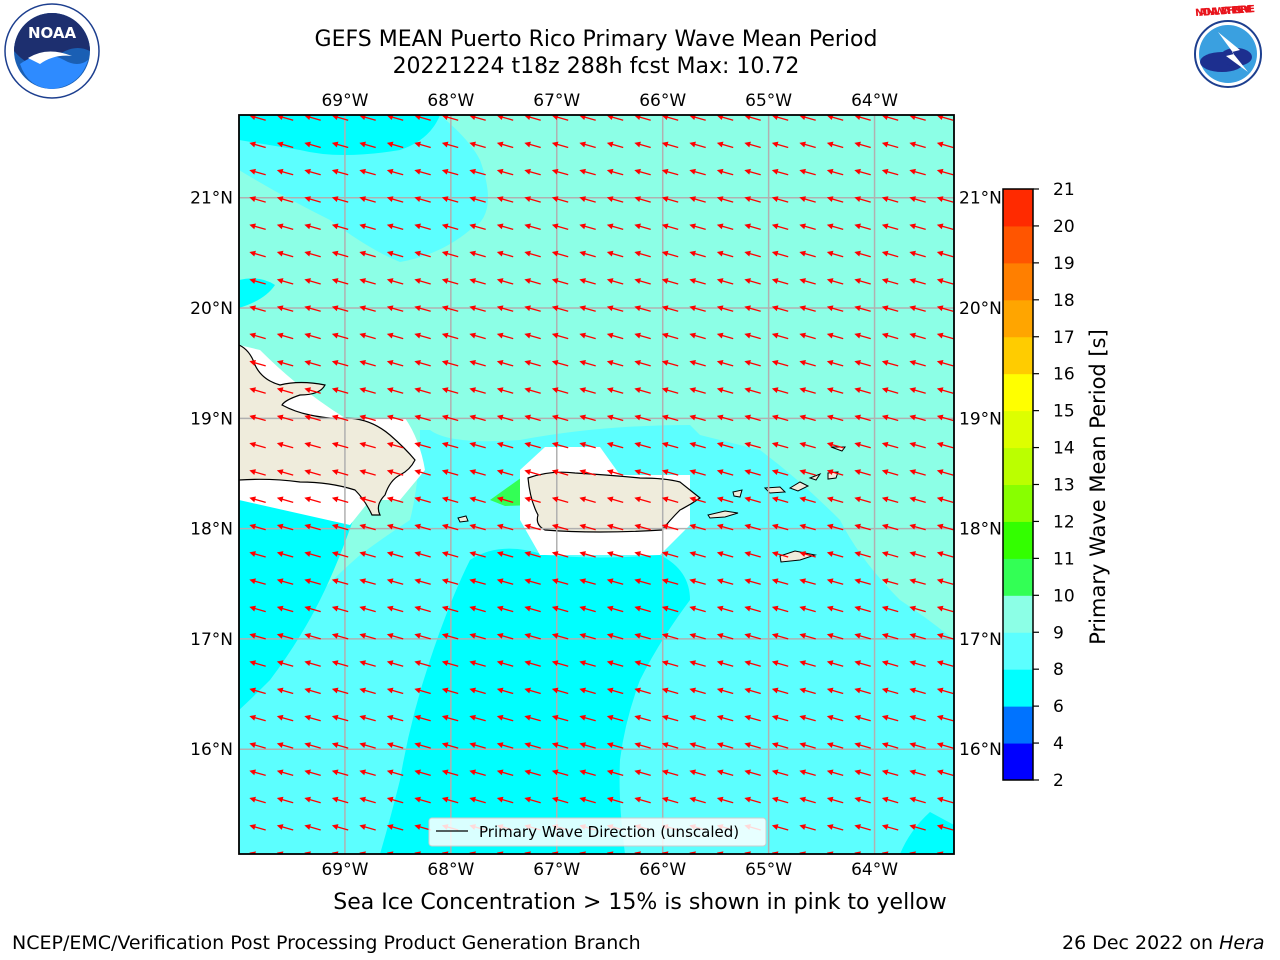 Image resolution: width=1280 pixels, height=960 pixels. I want to click on lon-tick-label-top: 64°W, so click(874, 101).